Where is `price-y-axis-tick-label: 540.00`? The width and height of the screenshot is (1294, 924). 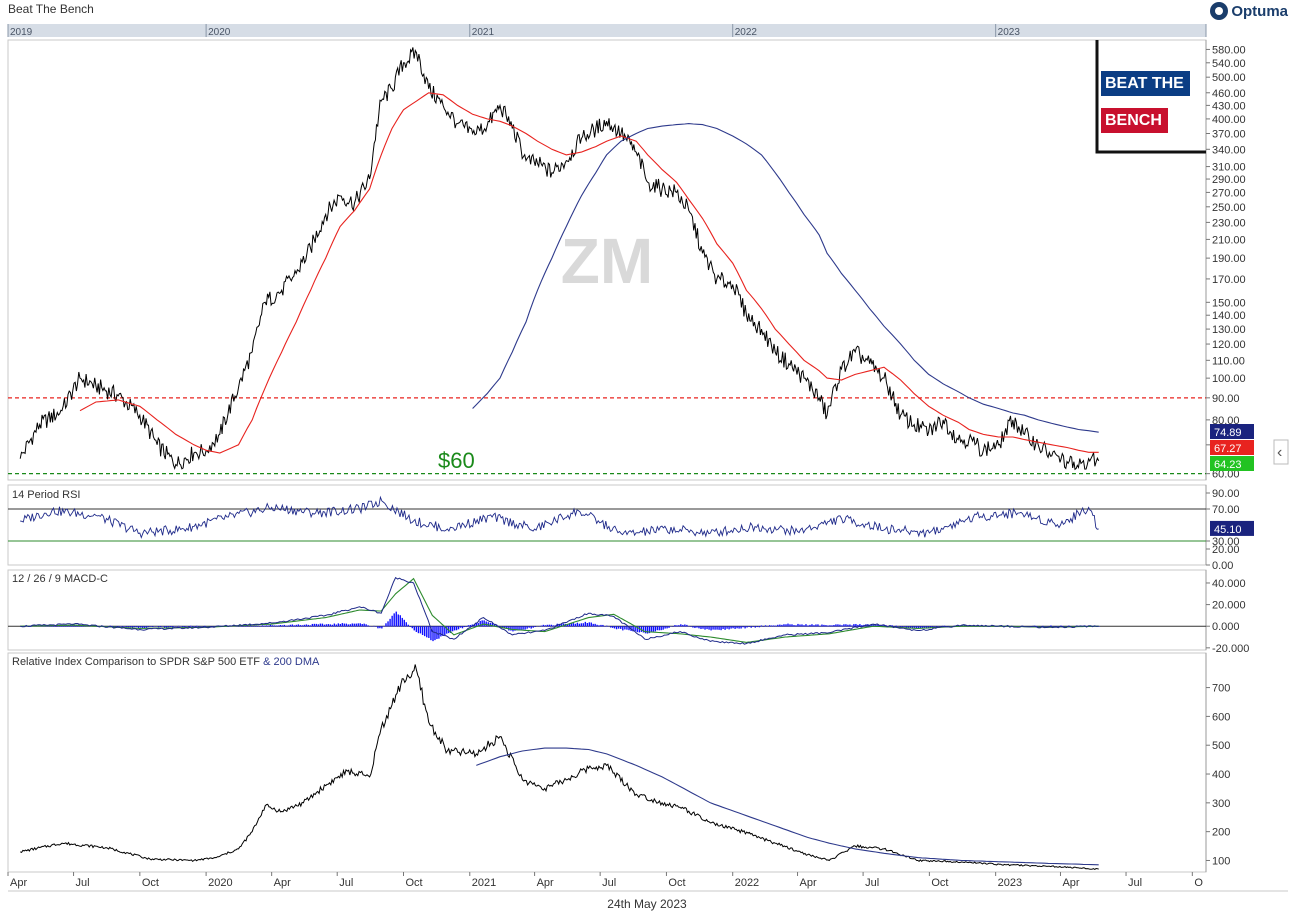 price-y-axis-tick-label: 540.00 is located at coordinates (1229, 64).